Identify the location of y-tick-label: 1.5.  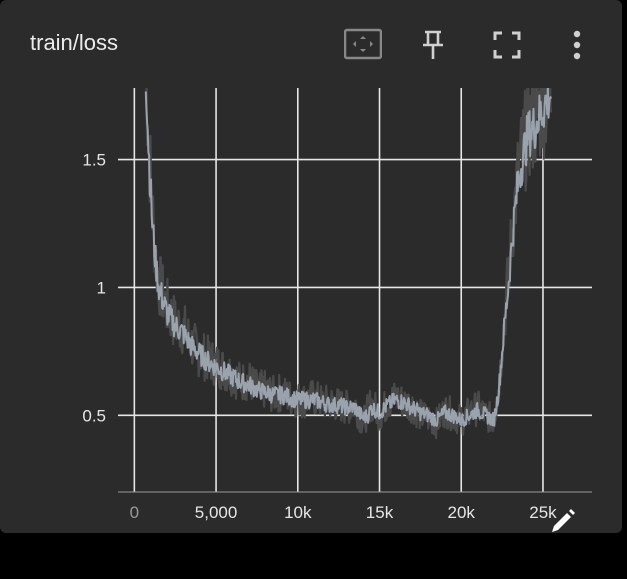
(94, 160).